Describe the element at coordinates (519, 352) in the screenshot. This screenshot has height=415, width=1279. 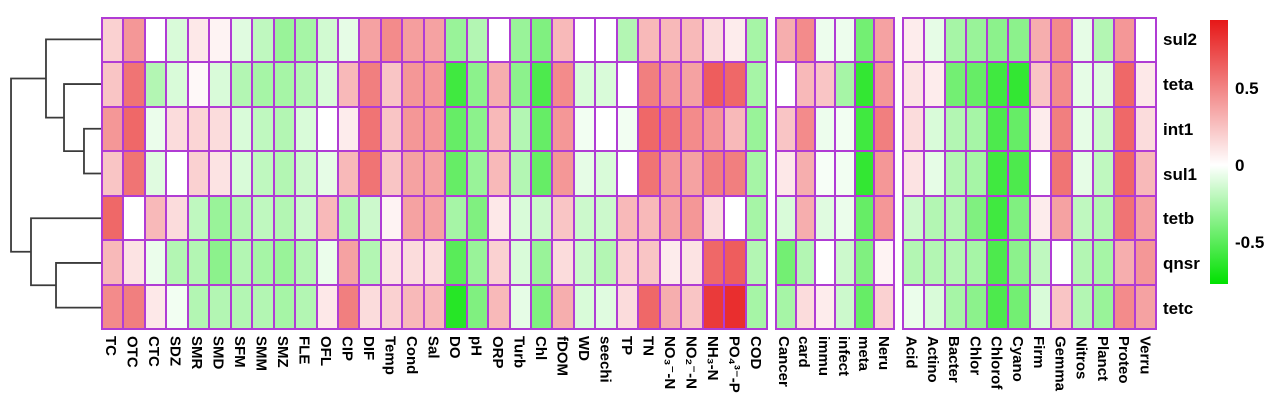
I see `col-label: Turb` at that location.